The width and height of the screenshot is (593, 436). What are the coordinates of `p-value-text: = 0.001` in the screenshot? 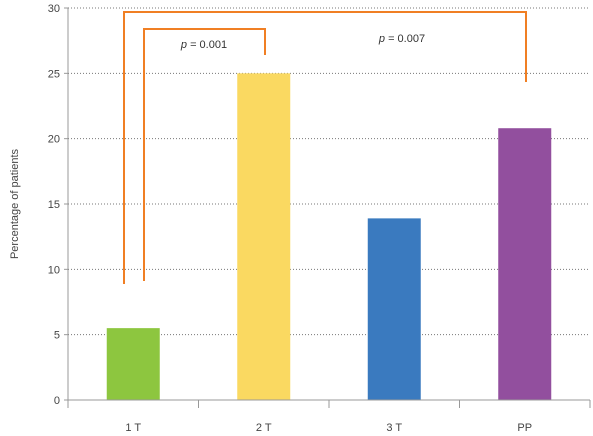 It's located at (207, 45).